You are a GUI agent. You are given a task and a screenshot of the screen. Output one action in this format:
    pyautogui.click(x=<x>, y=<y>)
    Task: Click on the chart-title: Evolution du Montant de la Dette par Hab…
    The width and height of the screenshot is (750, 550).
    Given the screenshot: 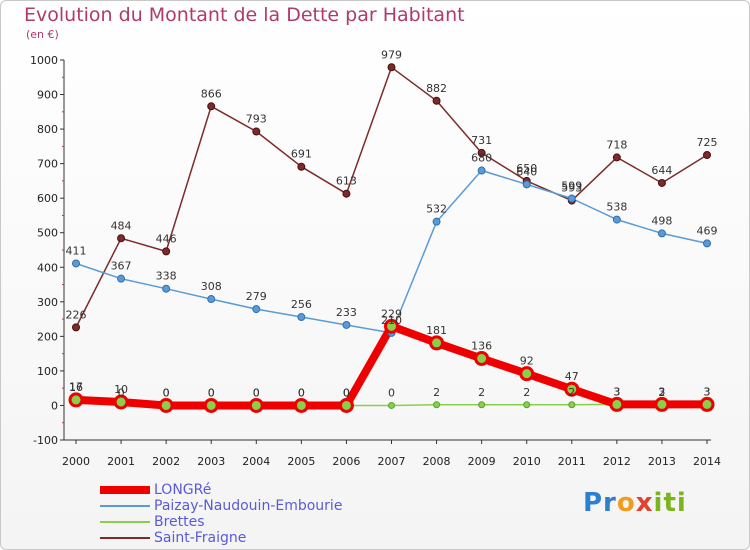 What is the action you would take?
    pyautogui.click(x=244, y=15)
    